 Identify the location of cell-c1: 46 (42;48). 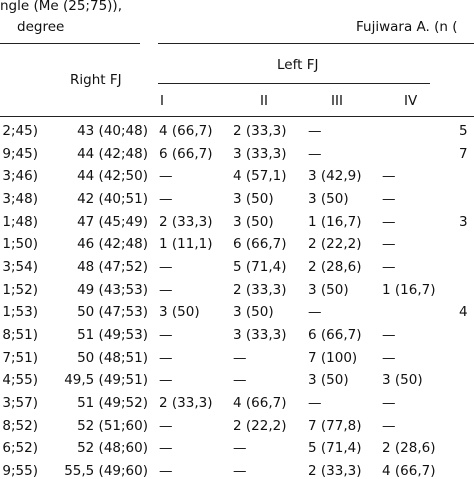
(112, 244).